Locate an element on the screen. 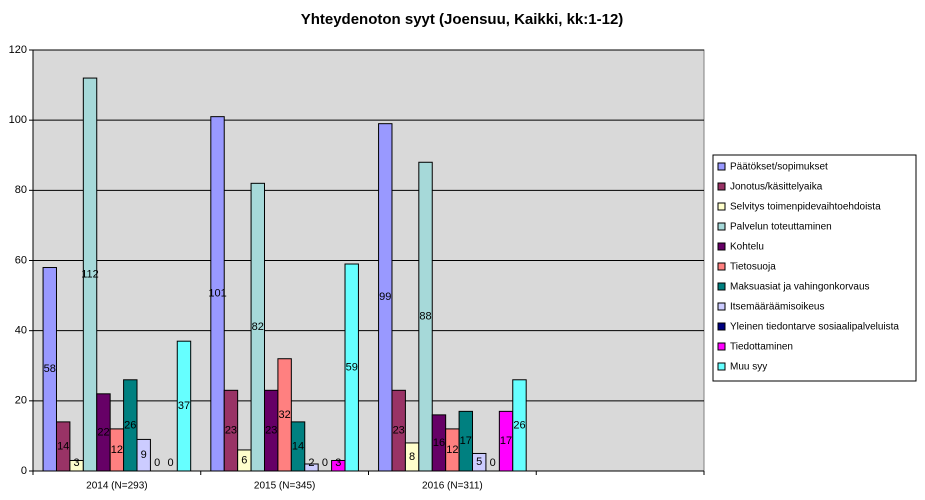 This screenshot has height=500, width=925. legend-label: Itsemääräämisoikeus is located at coordinates (777, 307).